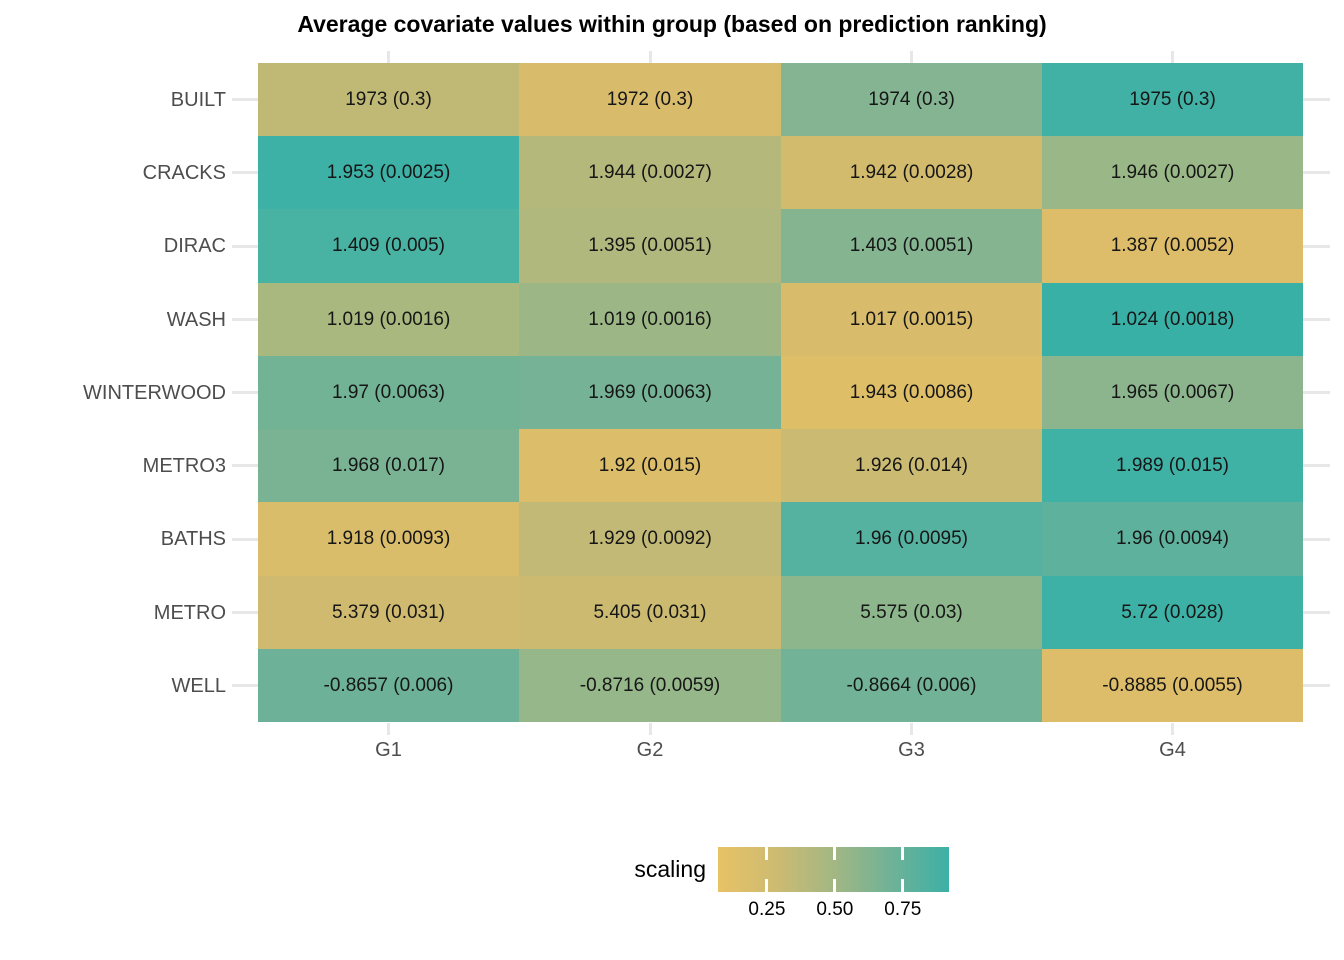  Describe the element at coordinates (198, 685) in the screenshot. I see `y-axis-label: WELL` at that location.